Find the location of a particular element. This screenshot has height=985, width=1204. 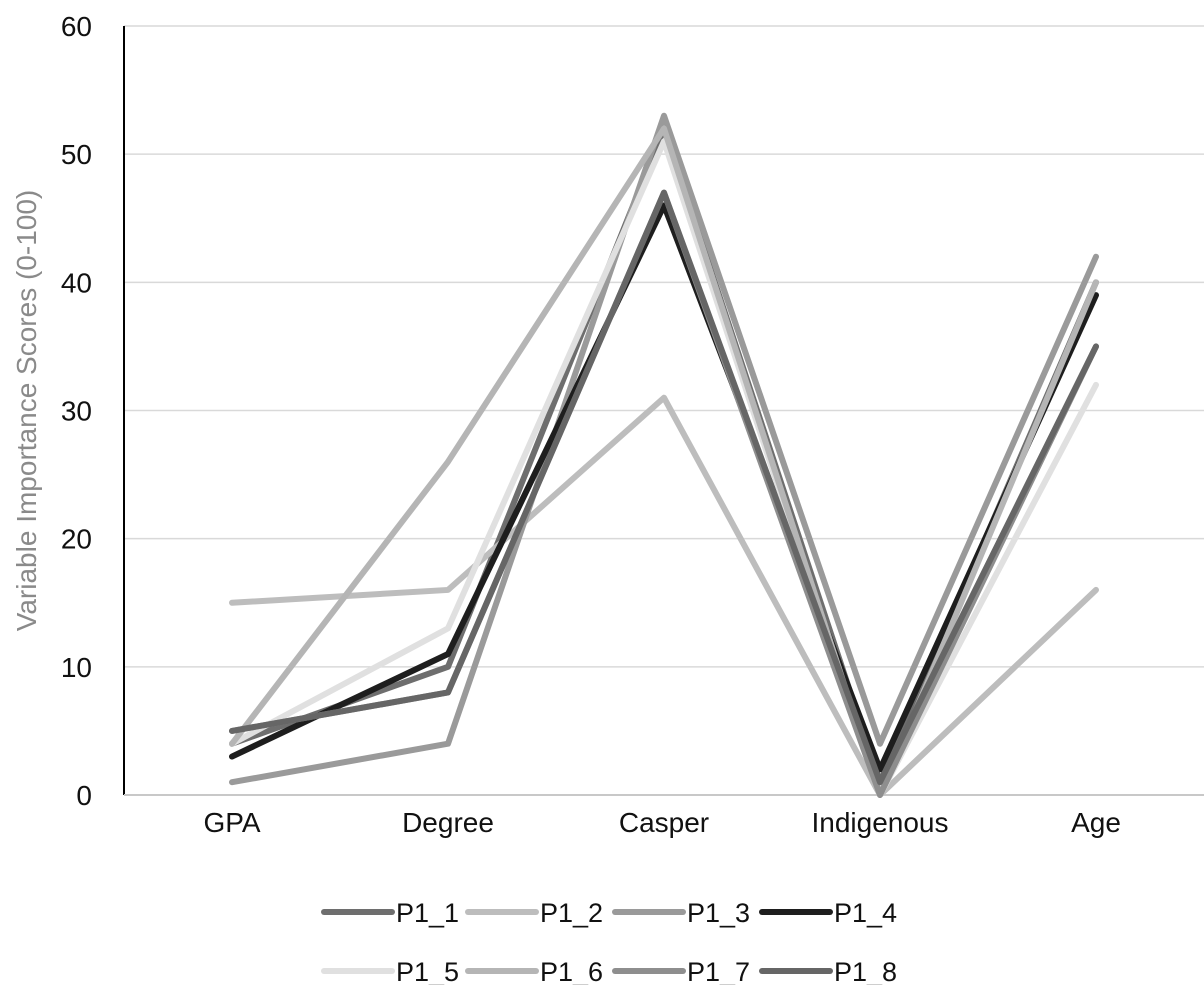

legend-label: P1_1 is located at coordinates (427, 913).